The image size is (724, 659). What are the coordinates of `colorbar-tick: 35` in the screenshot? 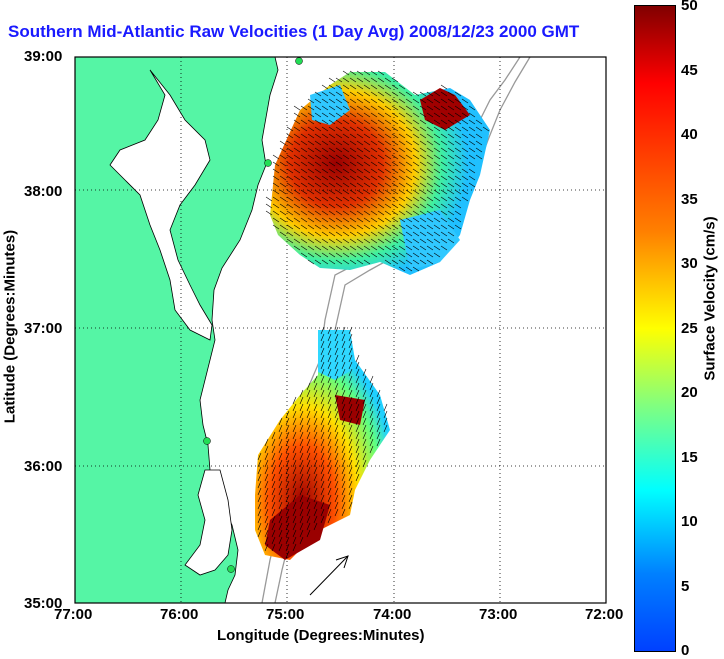 It's located at (689, 199).